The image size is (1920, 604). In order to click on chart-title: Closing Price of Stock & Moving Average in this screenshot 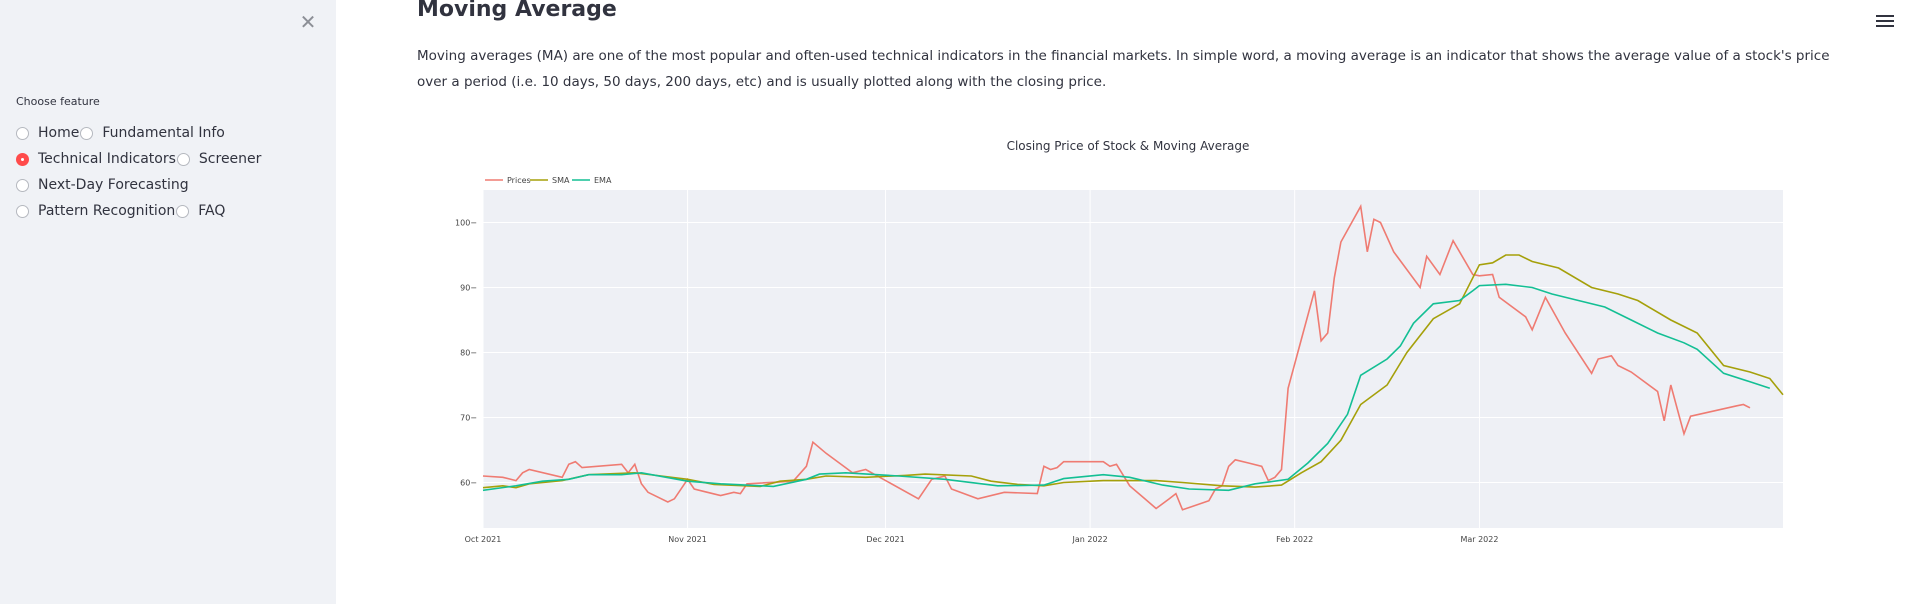, I will do `click(1128, 146)`.